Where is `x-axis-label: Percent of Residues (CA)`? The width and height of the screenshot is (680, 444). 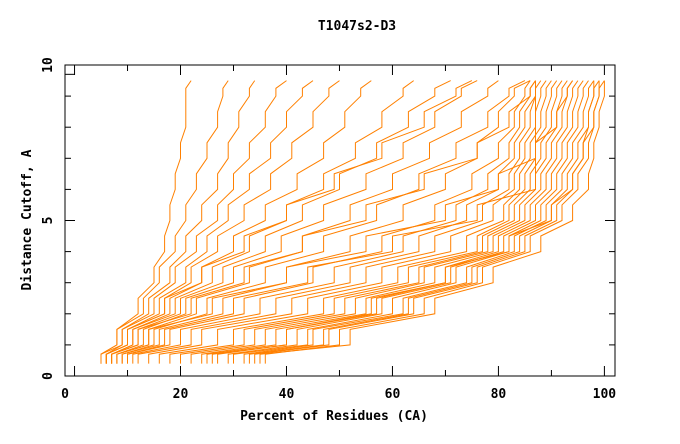
x-axis-label: Percent of Residues (CA) is located at coordinates (334, 416).